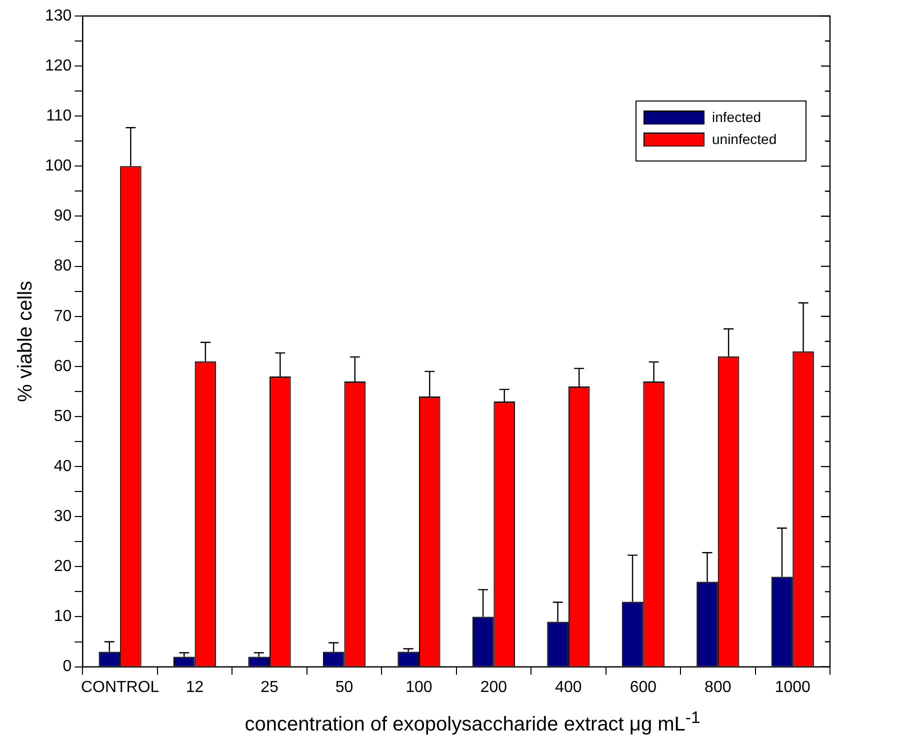  What do you see at coordinates (63, 617) in the screenshot?
I see `y-tick-label: 10` at bounding box center [63, 617].